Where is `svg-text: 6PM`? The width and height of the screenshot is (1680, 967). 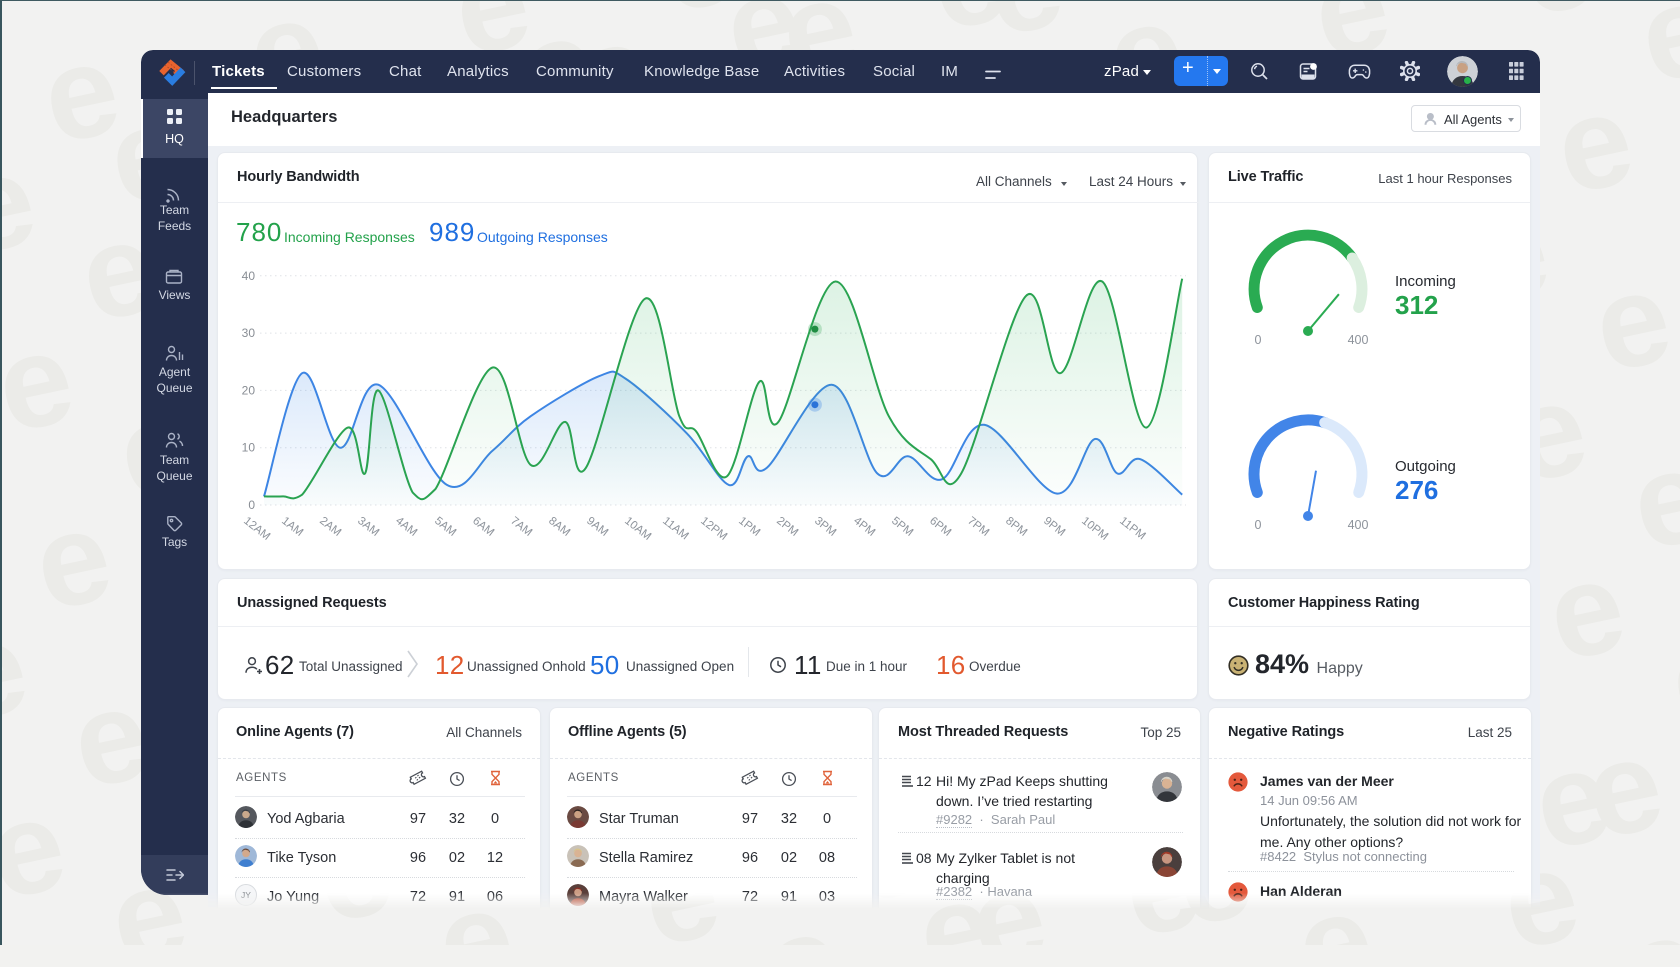
svg-text: 6PM is located at coordinates (940, 527).